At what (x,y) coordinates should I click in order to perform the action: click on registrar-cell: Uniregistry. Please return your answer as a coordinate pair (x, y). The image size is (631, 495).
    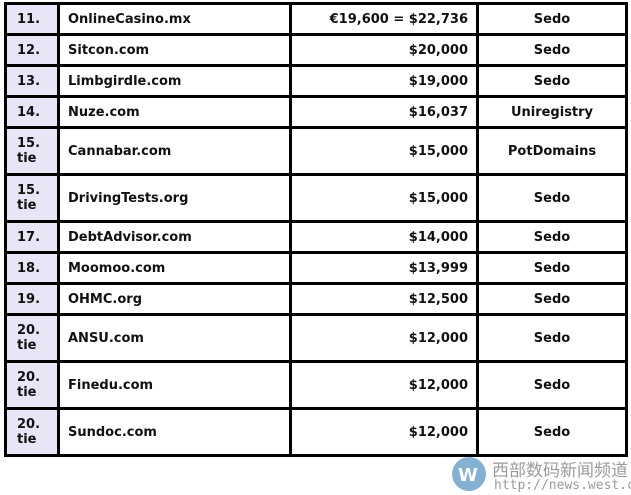
    Looking at the image, I should click on (552, 112).